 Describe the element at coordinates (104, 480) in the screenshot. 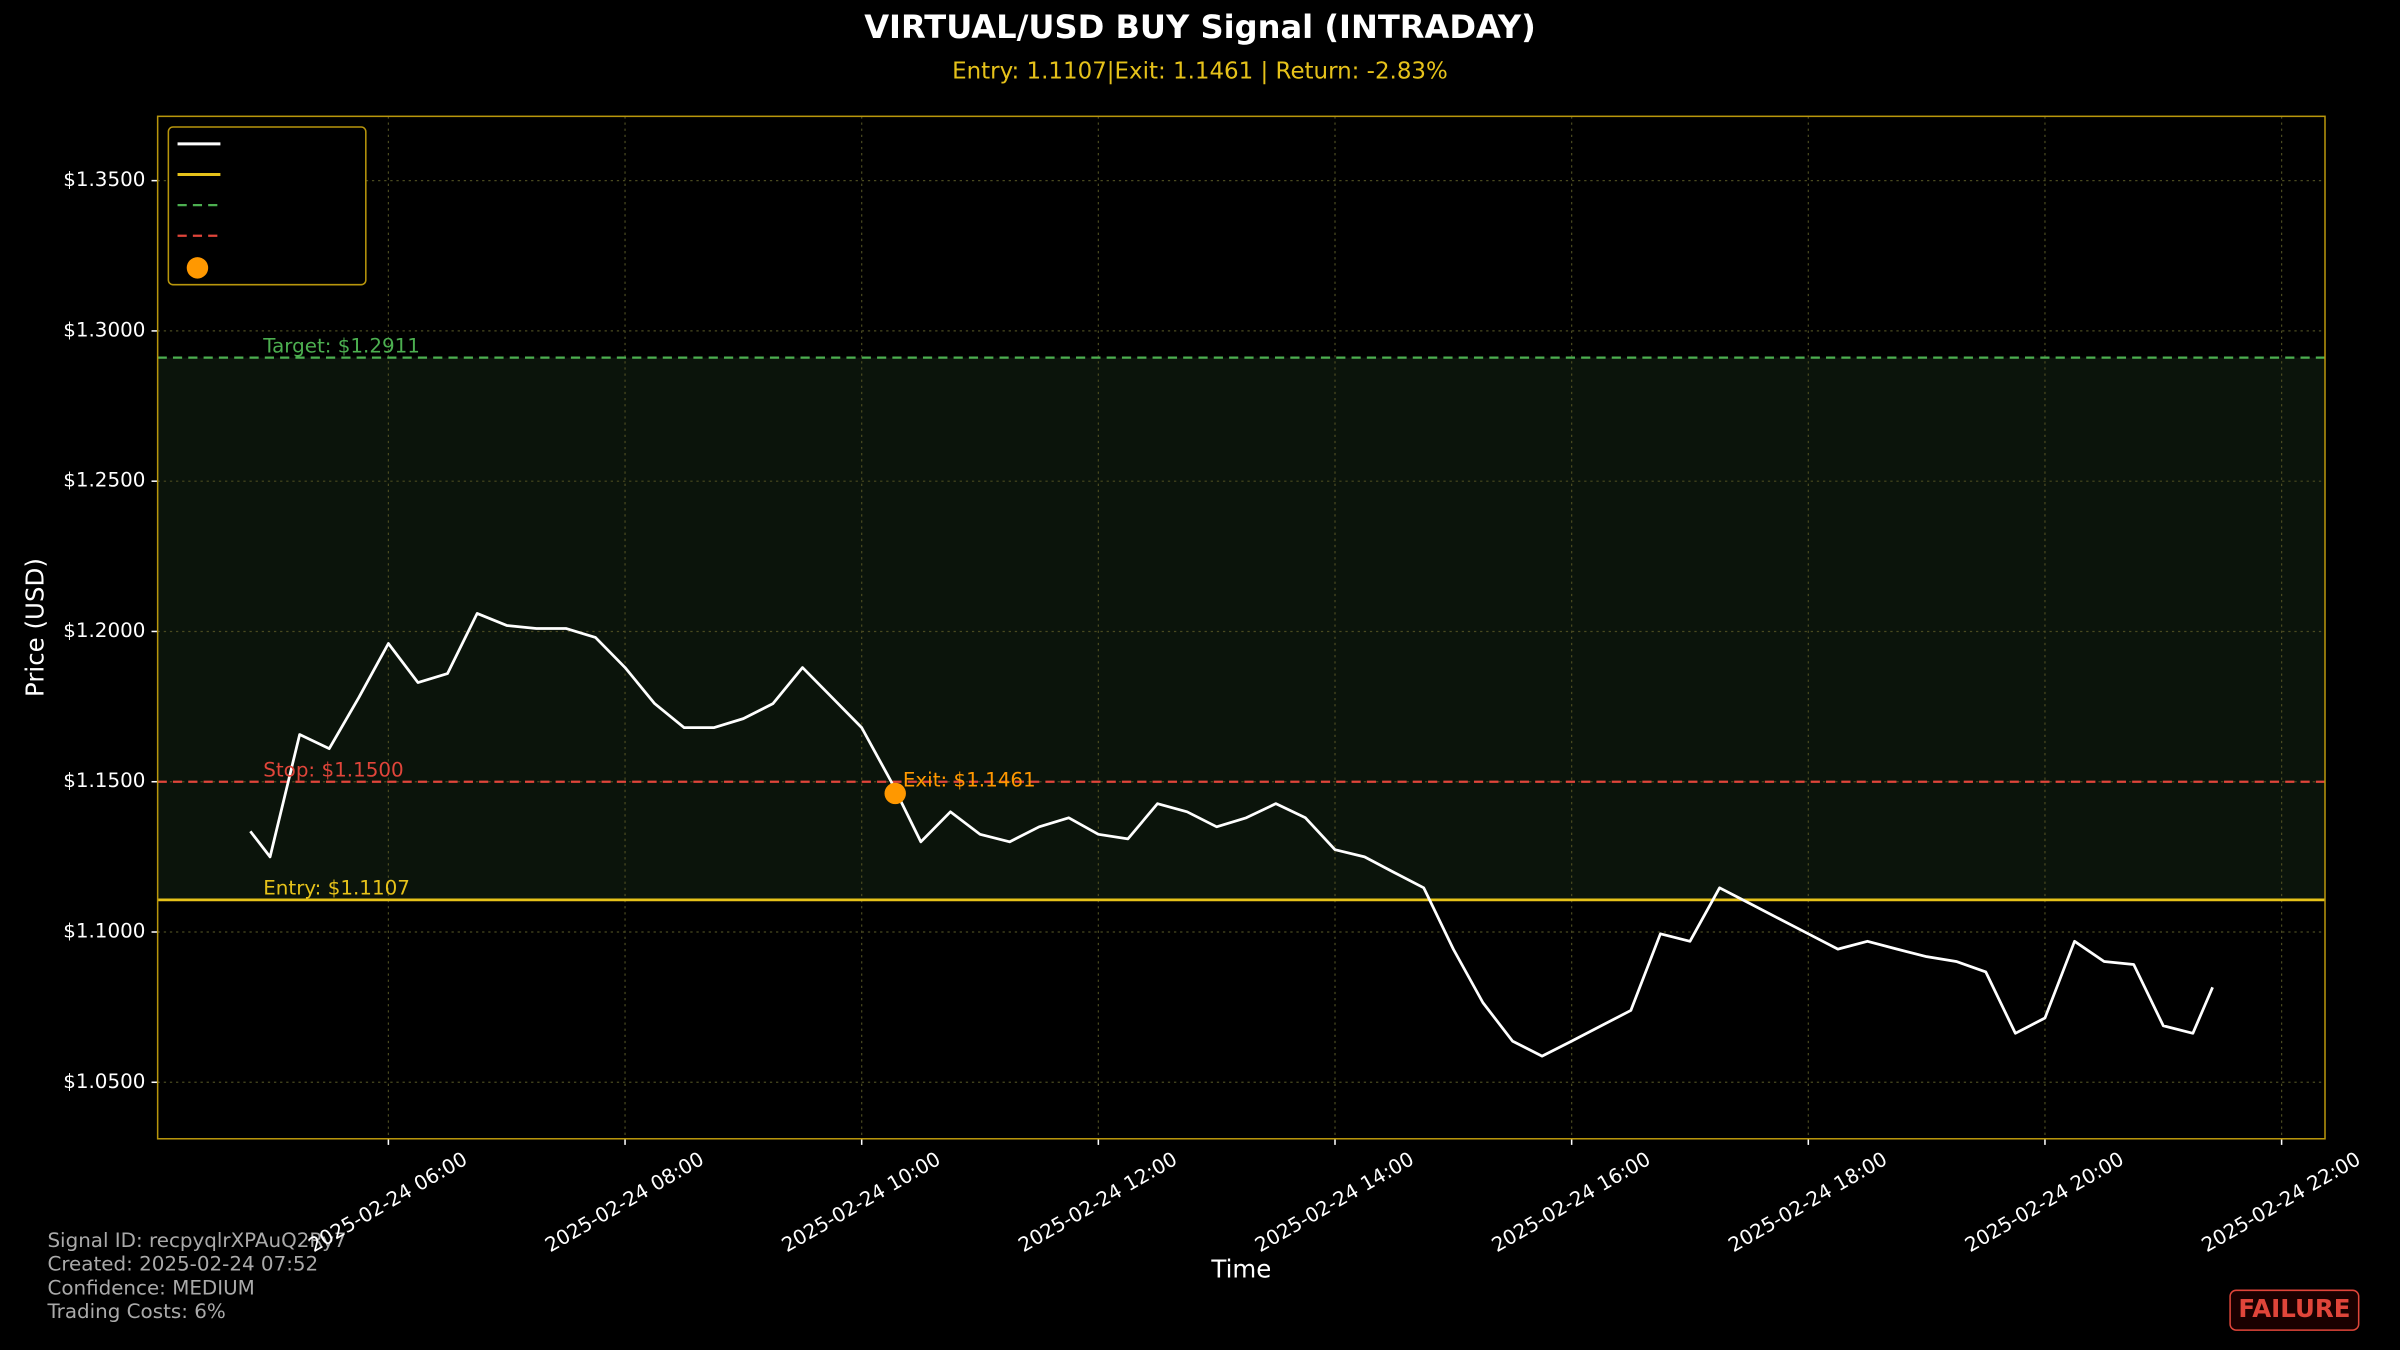

I see `y-tick-label: $1.2500` at that location.